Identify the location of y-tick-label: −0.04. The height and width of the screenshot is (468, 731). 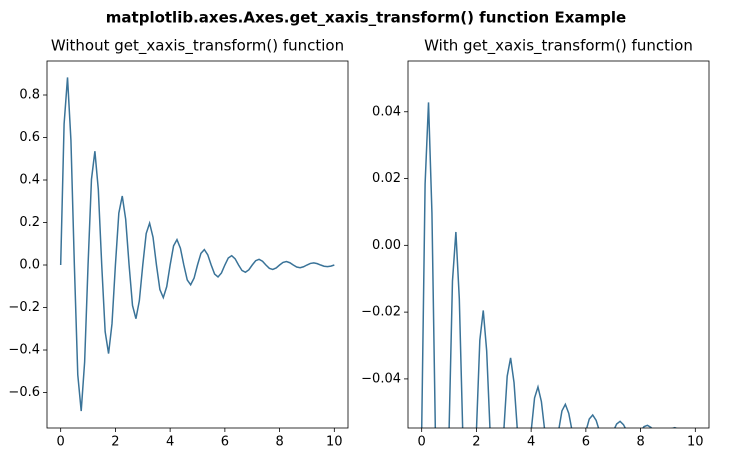
(381, 378).